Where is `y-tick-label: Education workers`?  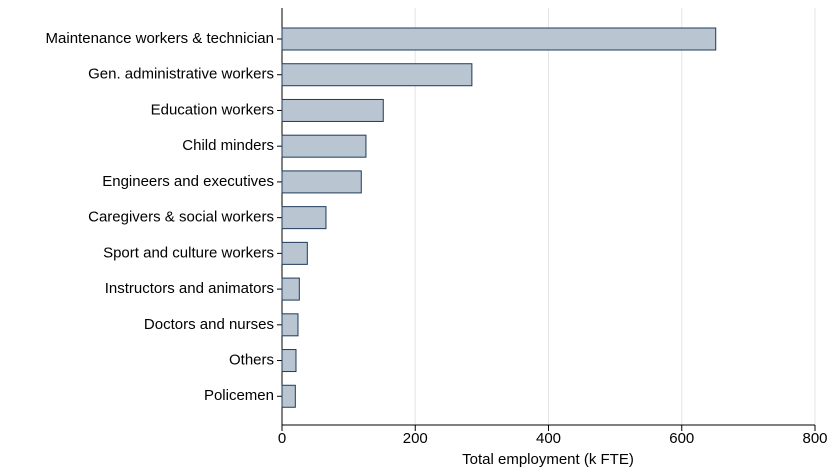
y-tick-label: Education workers is located at coordinates (212, 109).